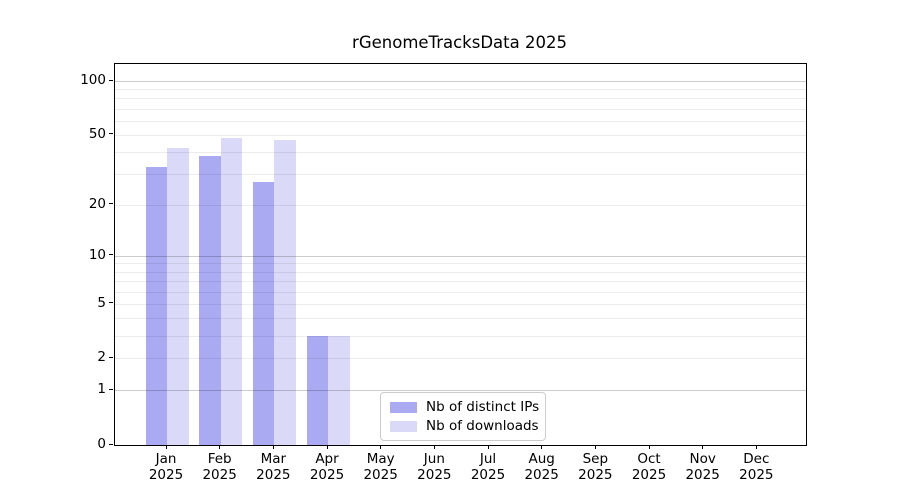 The height and width of the screenshot is (500, 900). What do you see at coordinates (483, 407) in the screenshot?
I see `legend-label-distinct-ips: Nb of distinct IPs` at bounding box center [483, 407].